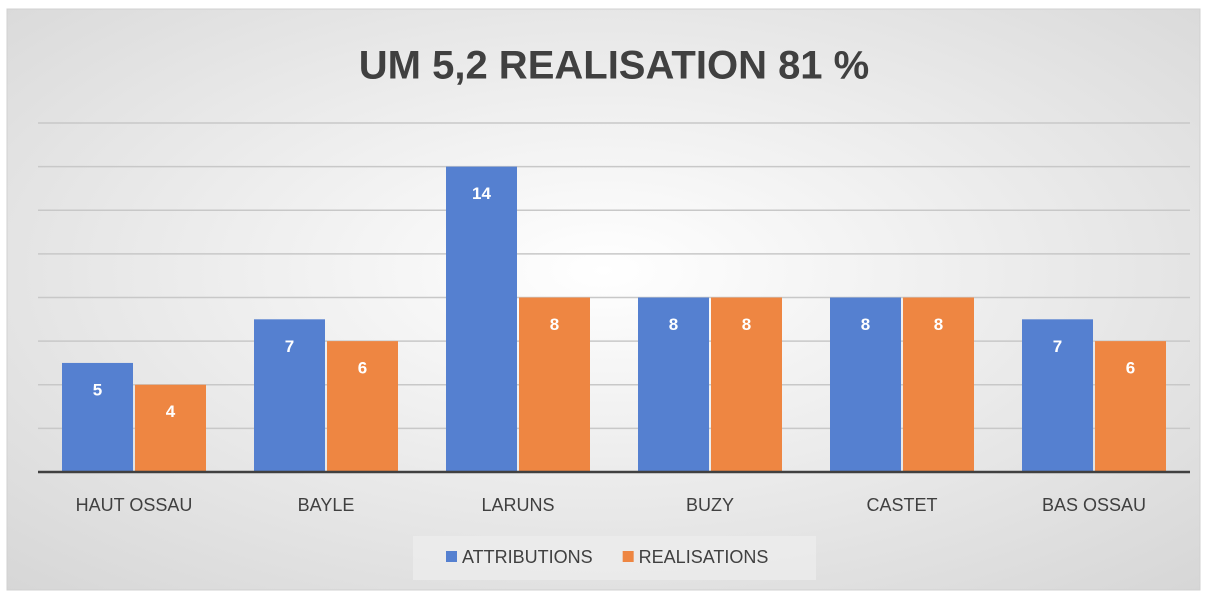  What do you see at coordinates (710, 505) in the screenshot?
I see `x-tick-label: BUZY` at bounding box center [710, 505].